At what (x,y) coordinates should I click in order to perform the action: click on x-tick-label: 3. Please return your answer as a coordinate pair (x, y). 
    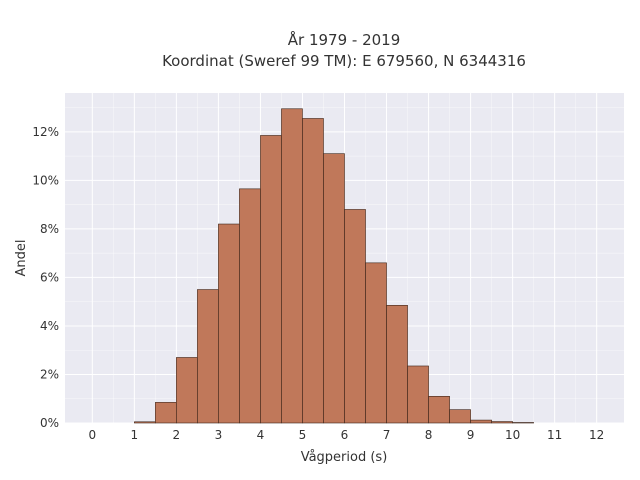
    Looking at the image, I should click on (219, 435).